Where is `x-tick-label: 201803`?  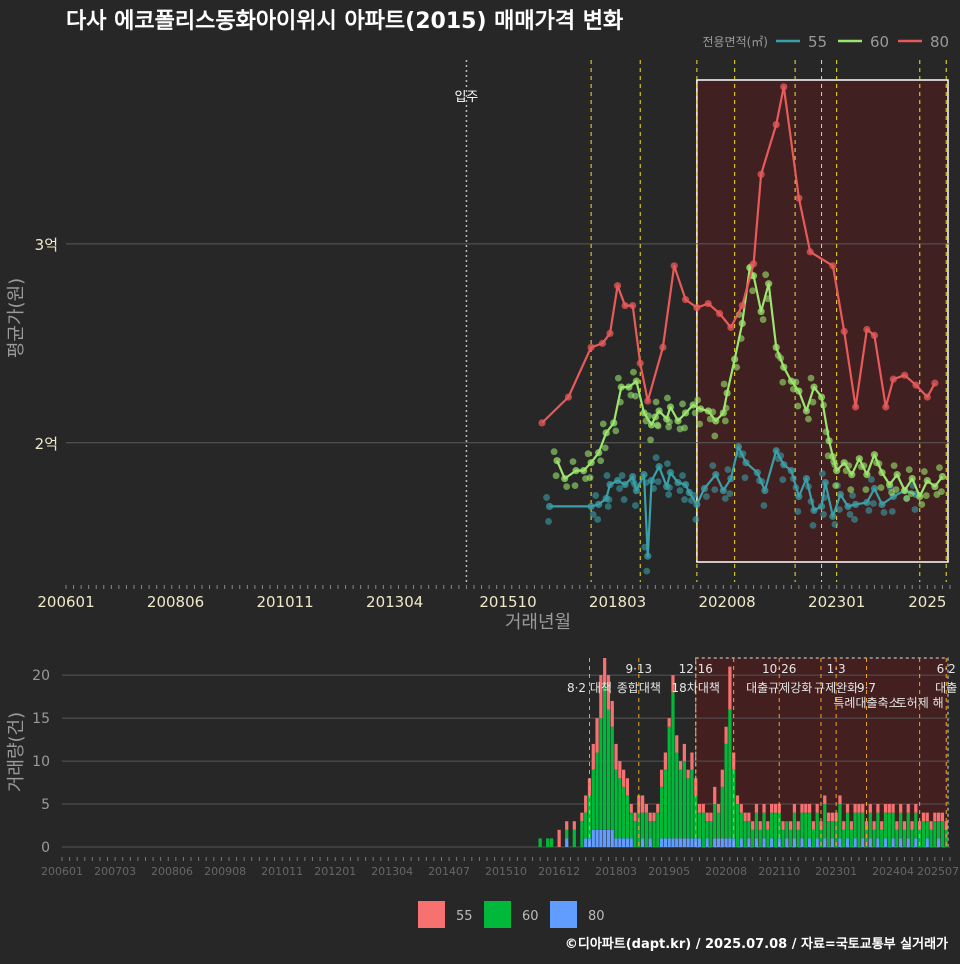 x-tick-label: 201803 is located at coordinates (617, 602).